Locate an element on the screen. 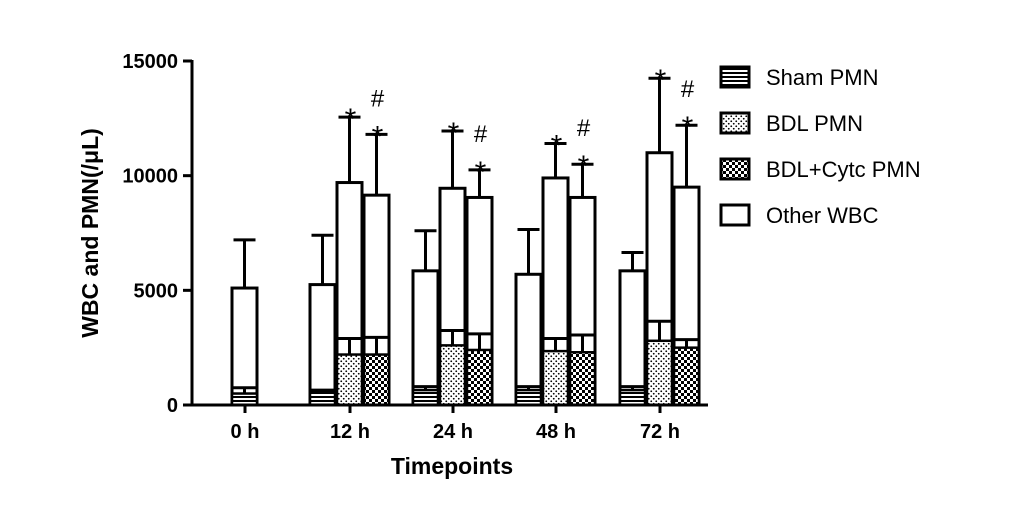  y-tick-label: 5000 is located at coordinates (156, 291).